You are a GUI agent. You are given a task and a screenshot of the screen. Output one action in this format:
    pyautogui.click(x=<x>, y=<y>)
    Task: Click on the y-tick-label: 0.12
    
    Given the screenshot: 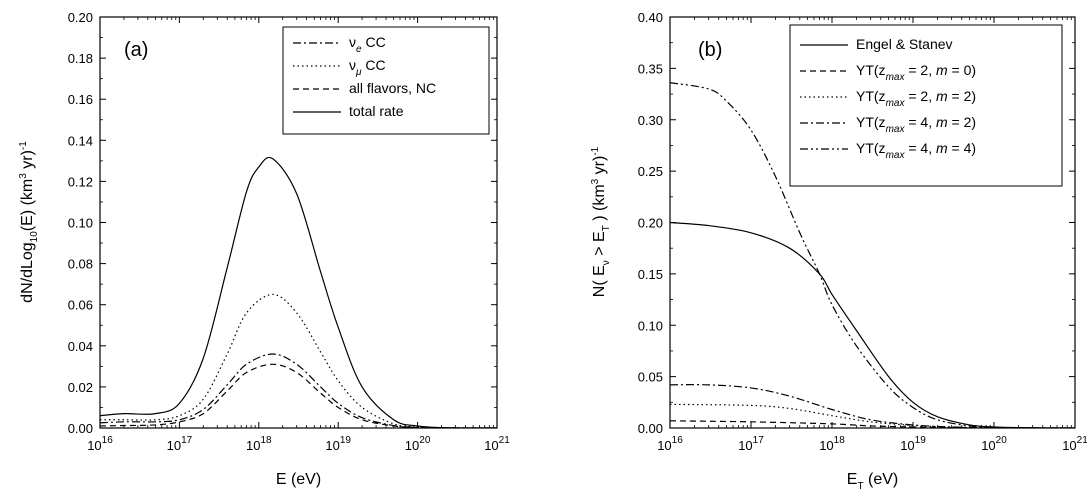 What is the action you would take?
    pyautogui.click(x=80, y=181)
    